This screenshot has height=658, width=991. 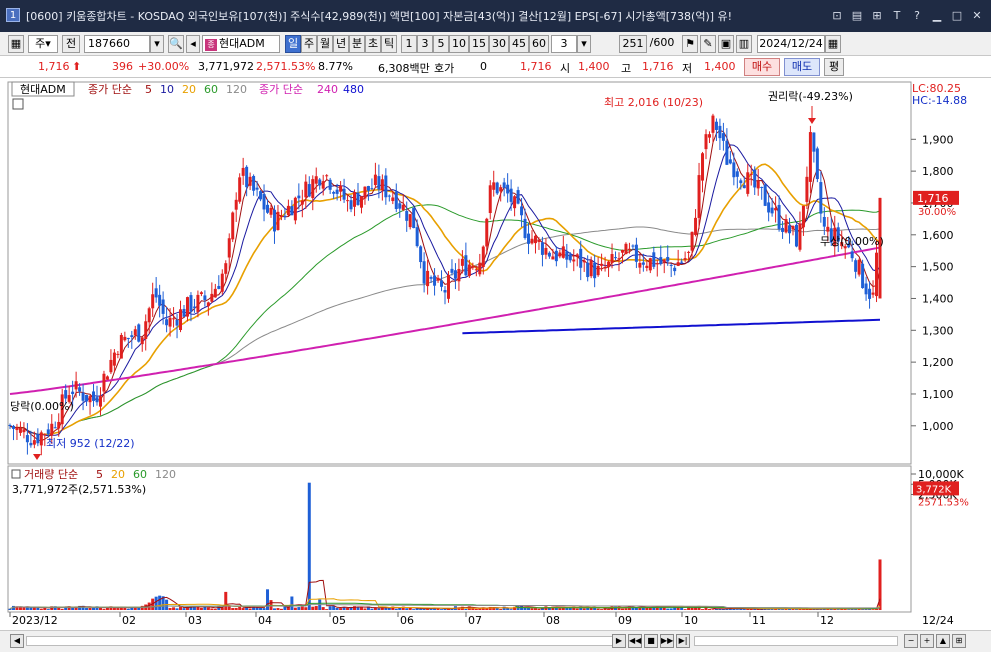 What do you see at coordinates (651, 641) in the screenshot?
I see `stop-icon: ■` at bounding box center [651, 641].